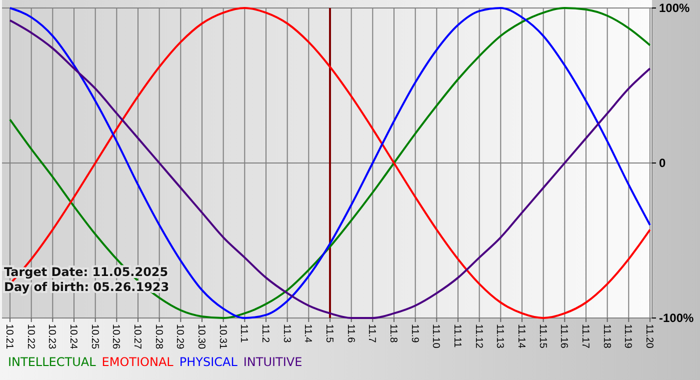 This screenshot has height=380, width=700. What do you see at coordinates (180, 337) in the screenshot?
I see `x-tick-label: 10.29` at bounding box center [180, 337].